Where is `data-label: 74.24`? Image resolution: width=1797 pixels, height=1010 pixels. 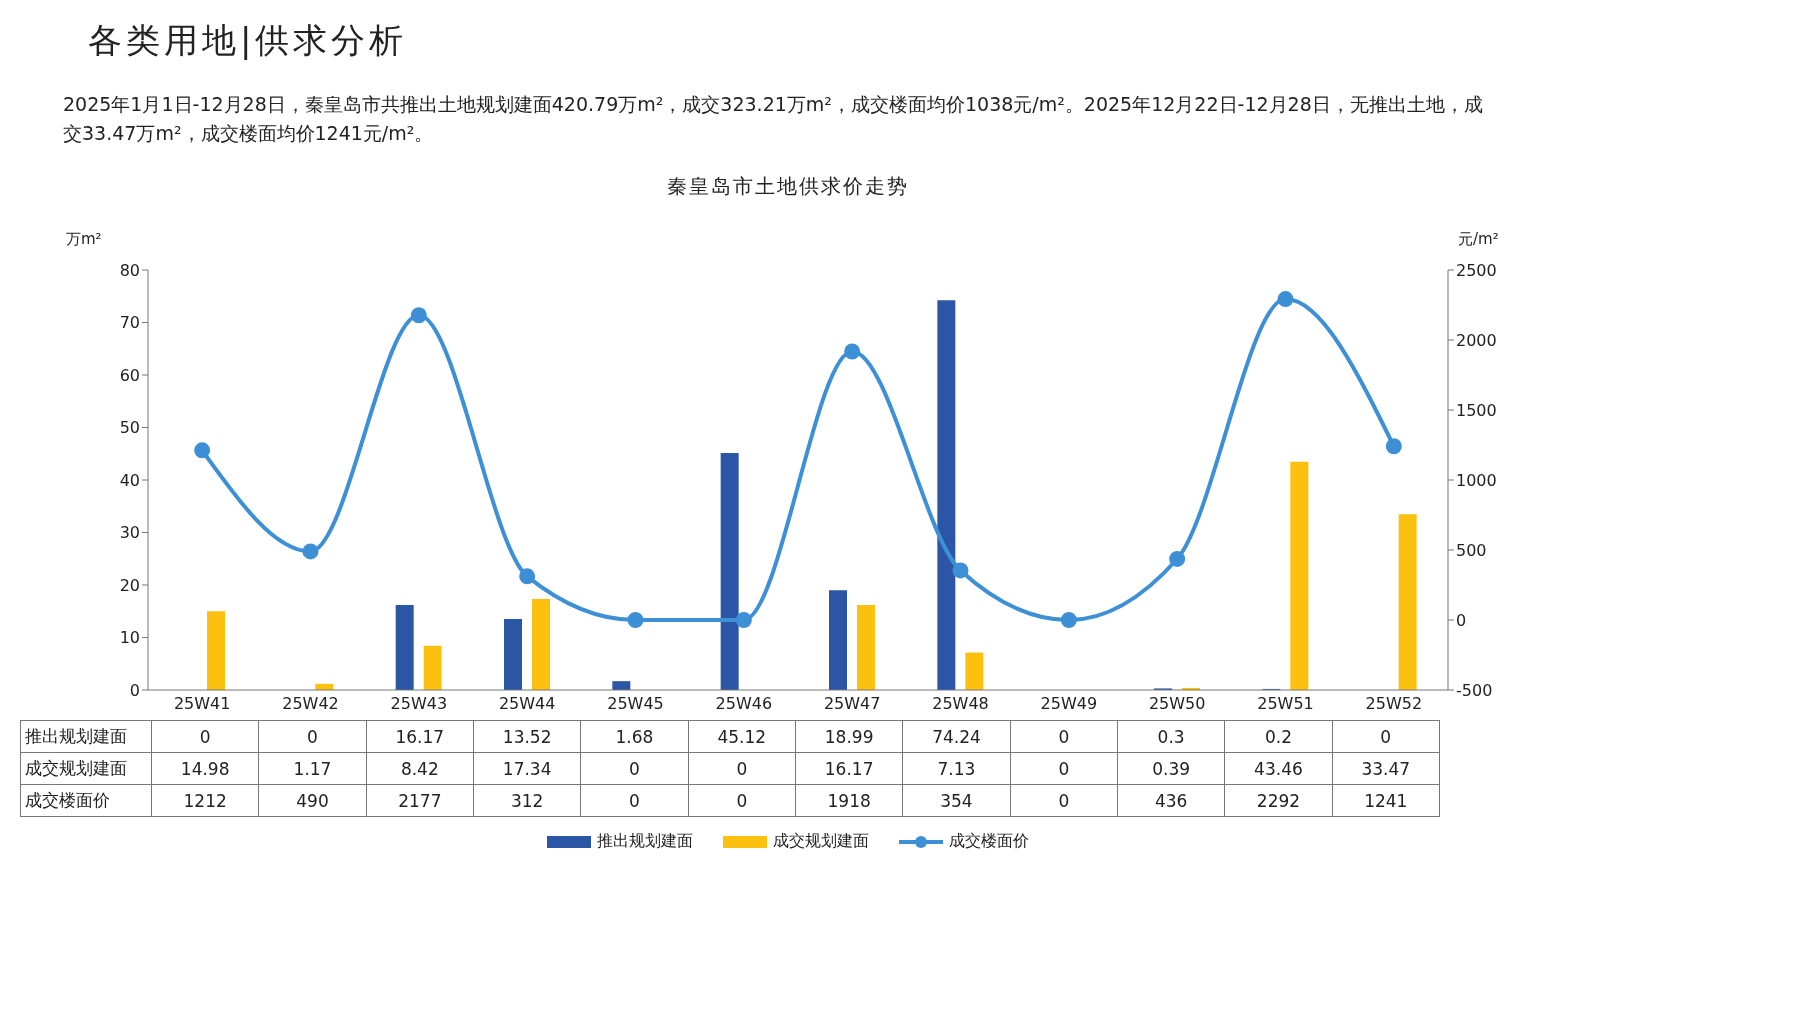
data-label: 74.24 is located at coordinates (956, 736).